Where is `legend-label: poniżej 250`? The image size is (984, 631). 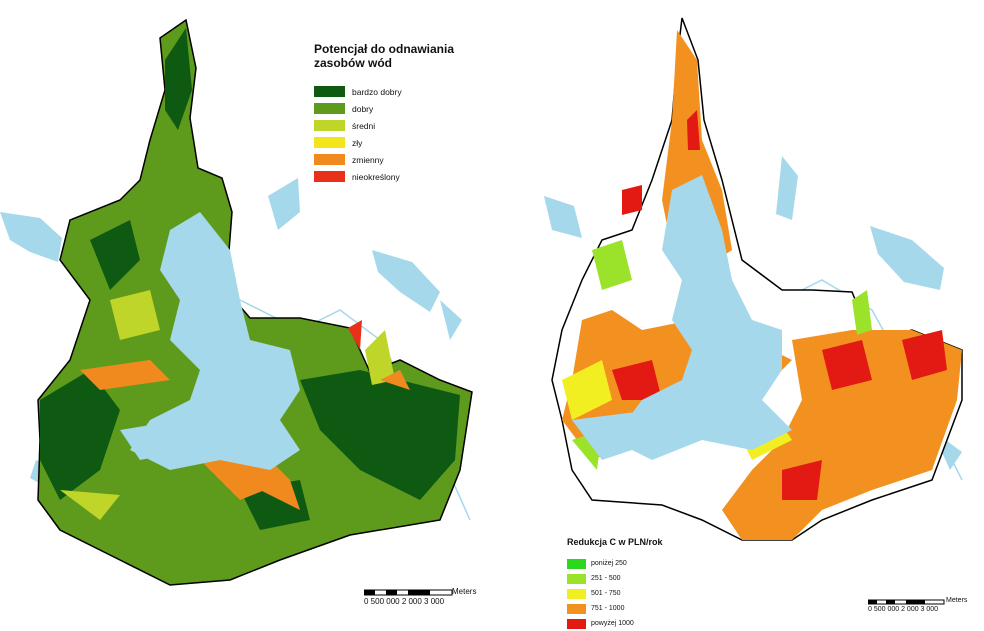 legend-label: poniżej 250 is located at coordinates (609, 563).